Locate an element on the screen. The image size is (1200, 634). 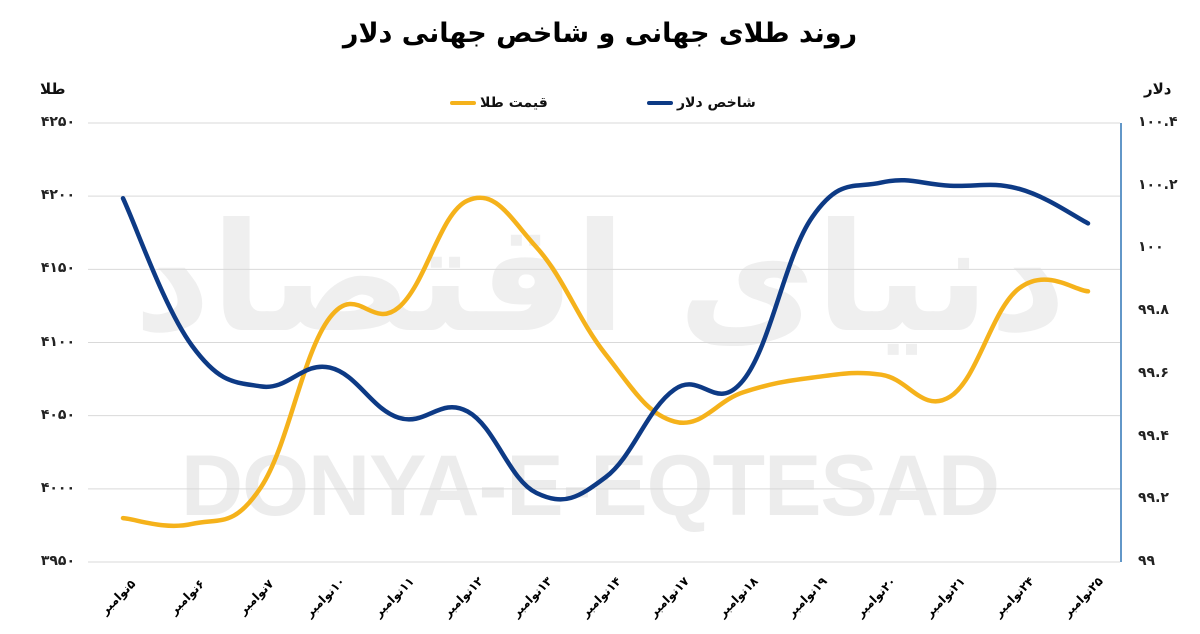
right-axis-tick: ۱۰۰.۲ is located at coordinates (1158, 184).